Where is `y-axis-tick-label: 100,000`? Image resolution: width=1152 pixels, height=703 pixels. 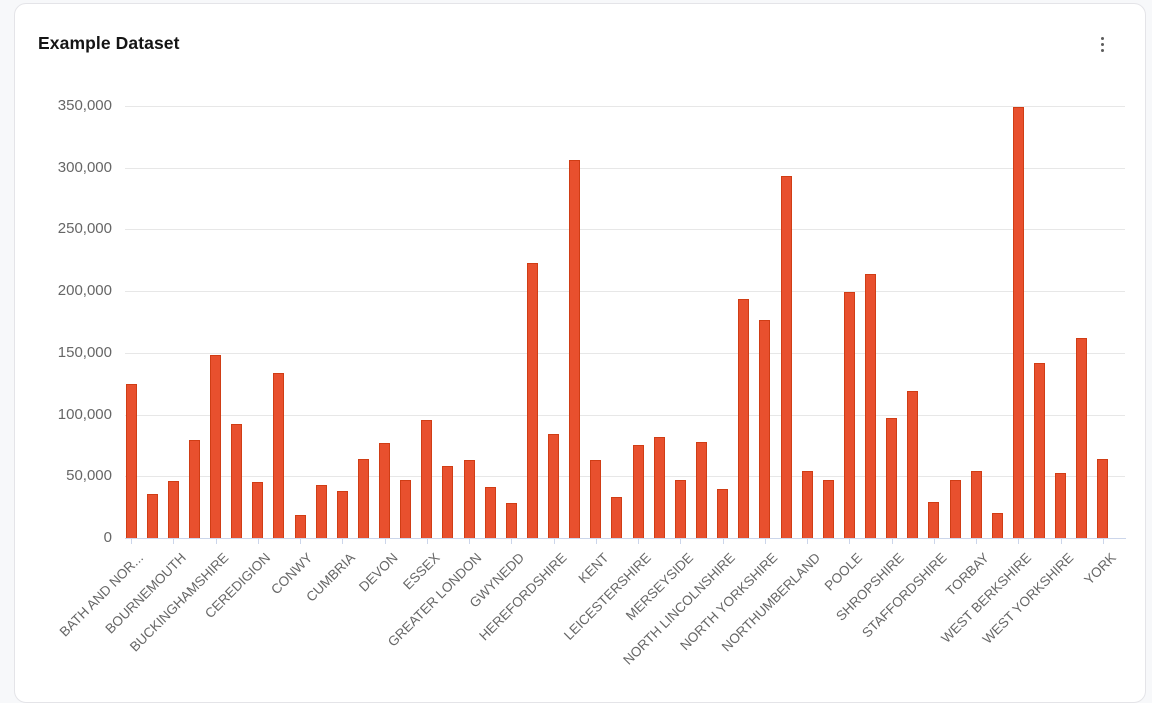
y-axis-tick-label: 100,000 is located at coordinates (84, 414).